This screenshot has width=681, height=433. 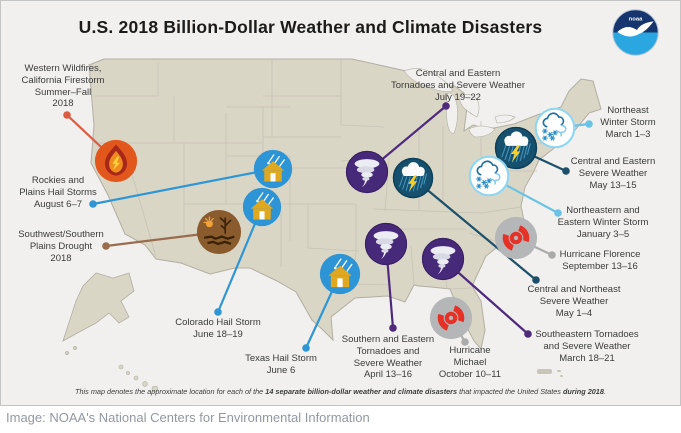 What do you see at coordinates (470, 374) in the screenshot?
I see `label-line: October 10–11` at bounding box center [470, 374].